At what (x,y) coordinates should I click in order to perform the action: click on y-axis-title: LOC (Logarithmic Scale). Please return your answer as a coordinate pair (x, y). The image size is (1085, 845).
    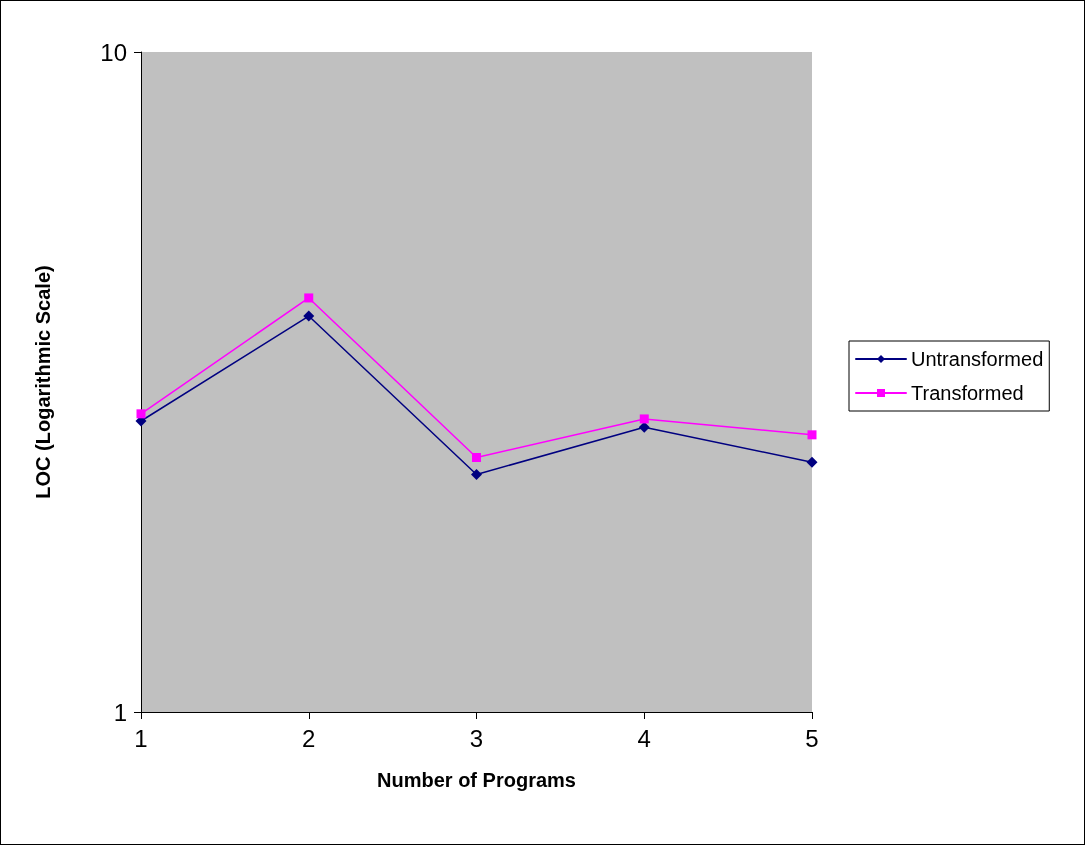
    Looking at the image, I should click on (43, 382).